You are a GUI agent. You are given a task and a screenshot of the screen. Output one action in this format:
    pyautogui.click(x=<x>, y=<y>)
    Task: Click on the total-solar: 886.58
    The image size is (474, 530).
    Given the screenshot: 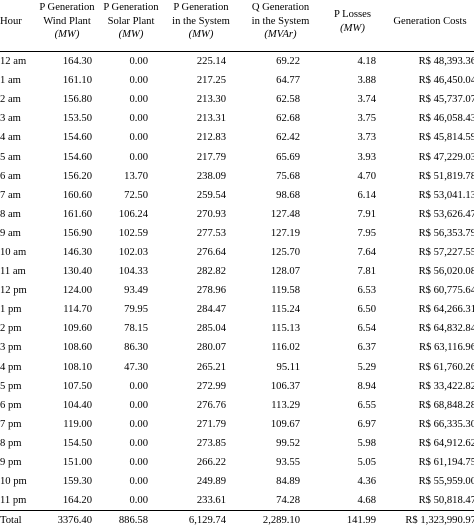 What is the action you would take?
    pyautogui.click(x=131, y=520)
    